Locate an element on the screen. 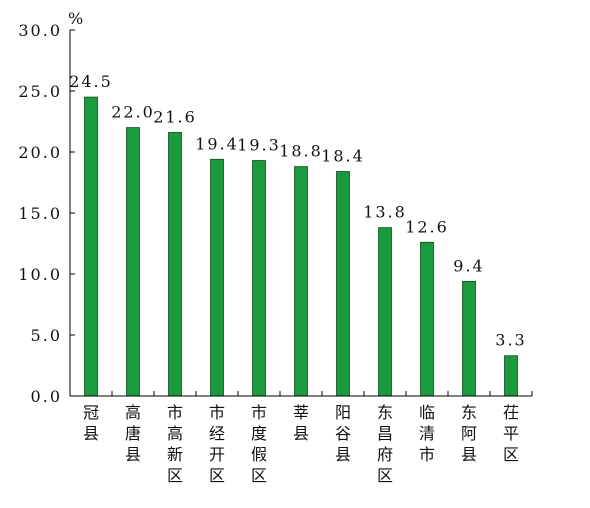 The width and height of the screenshot is (590, 508). category-labels: 冠县 高唐县 市高新区 市经开区 市度假区 莘县 阳谷县 东昌府区 临清市 东阿县 茌平区 is located at coordinates (301, 444).